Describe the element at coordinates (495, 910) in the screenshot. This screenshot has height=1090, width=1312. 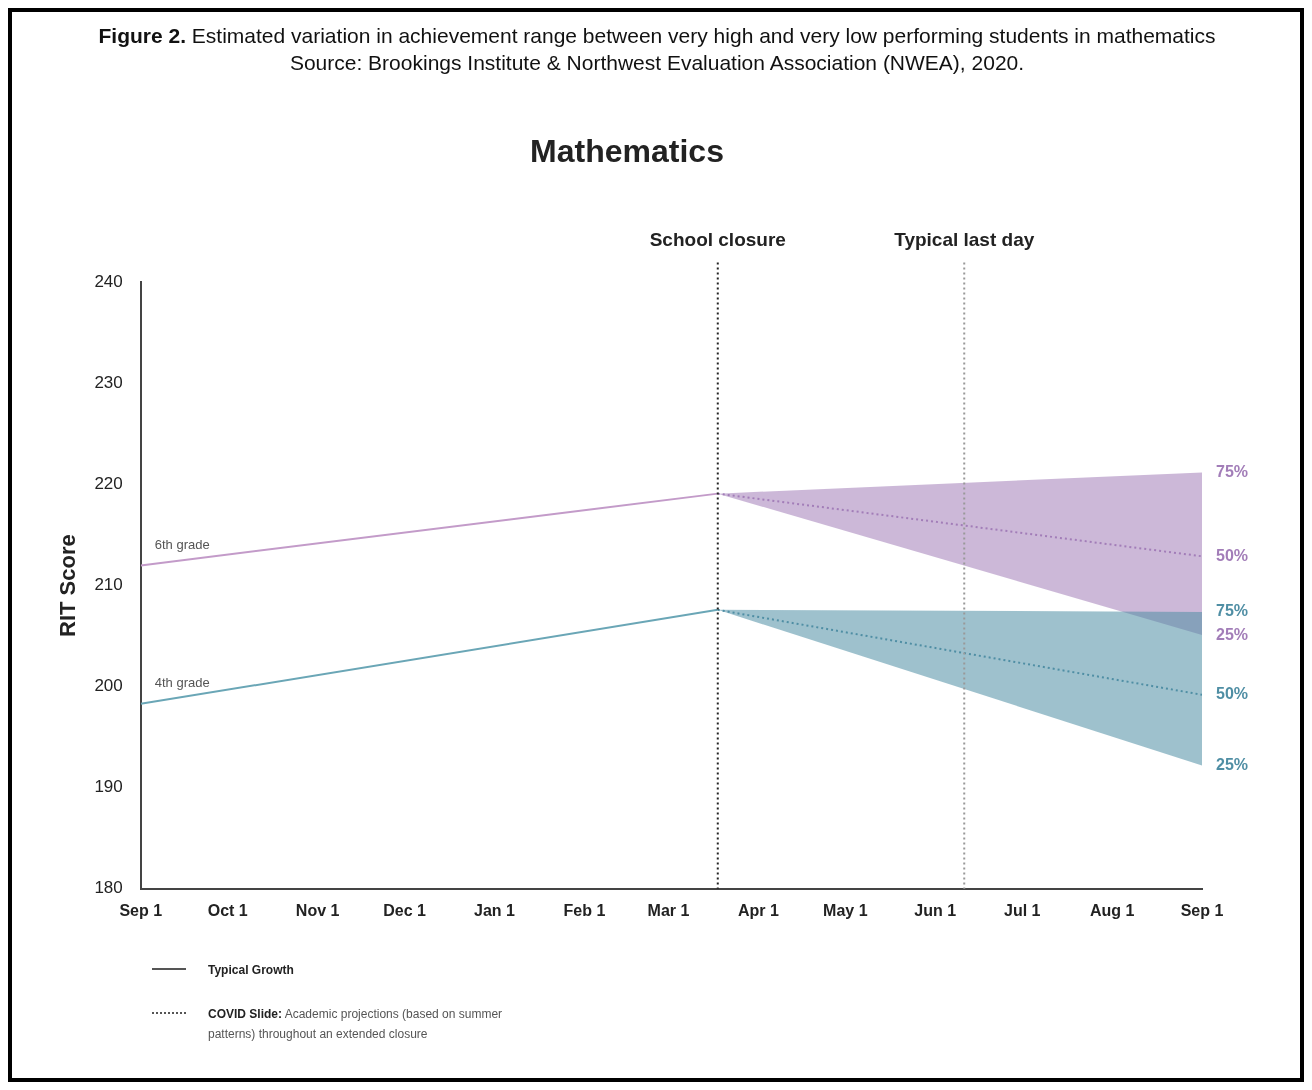
I see `x-tick-label: Jan 1` at that location.